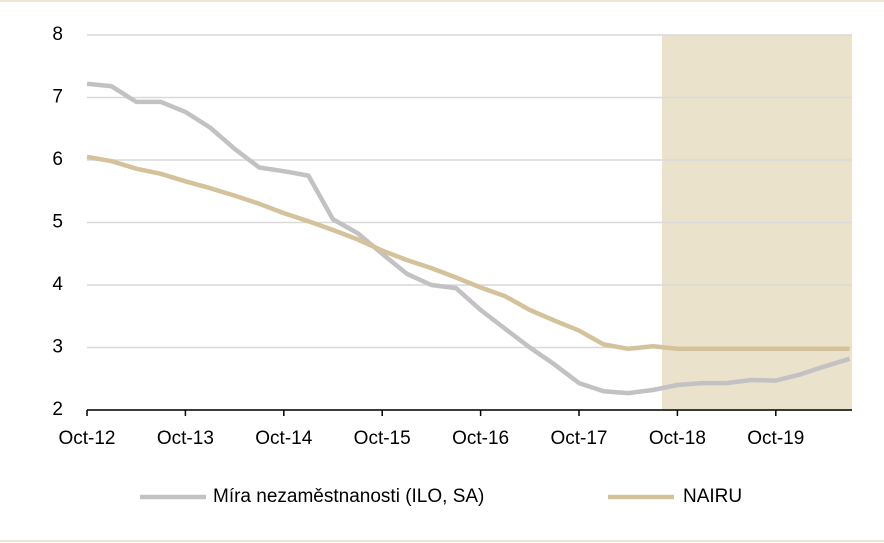 The image size is (884, 543). What do you see at coordinates (480, 438) in the screenshot?
I see `x-tick-label: Oct-16` at bounding box center [480, 438].